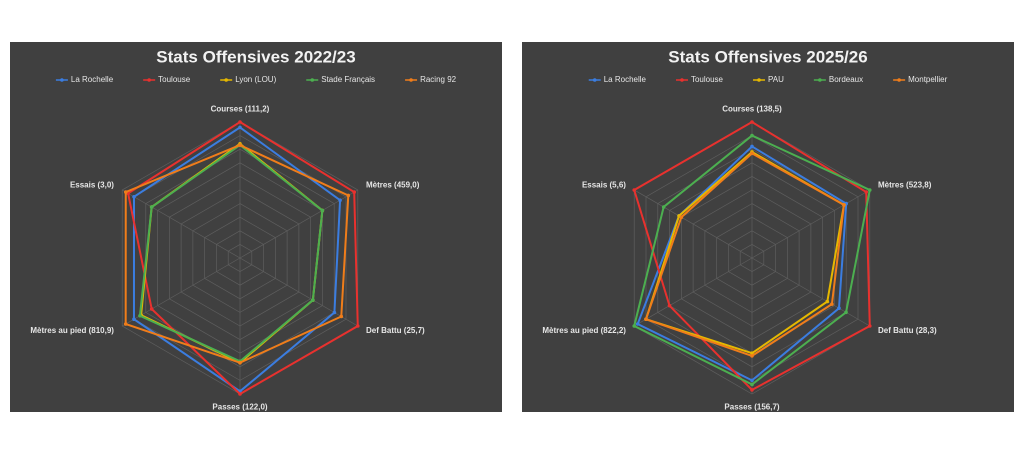  I want to click on axis-label: Mètres (459,0), so click(393, 184).